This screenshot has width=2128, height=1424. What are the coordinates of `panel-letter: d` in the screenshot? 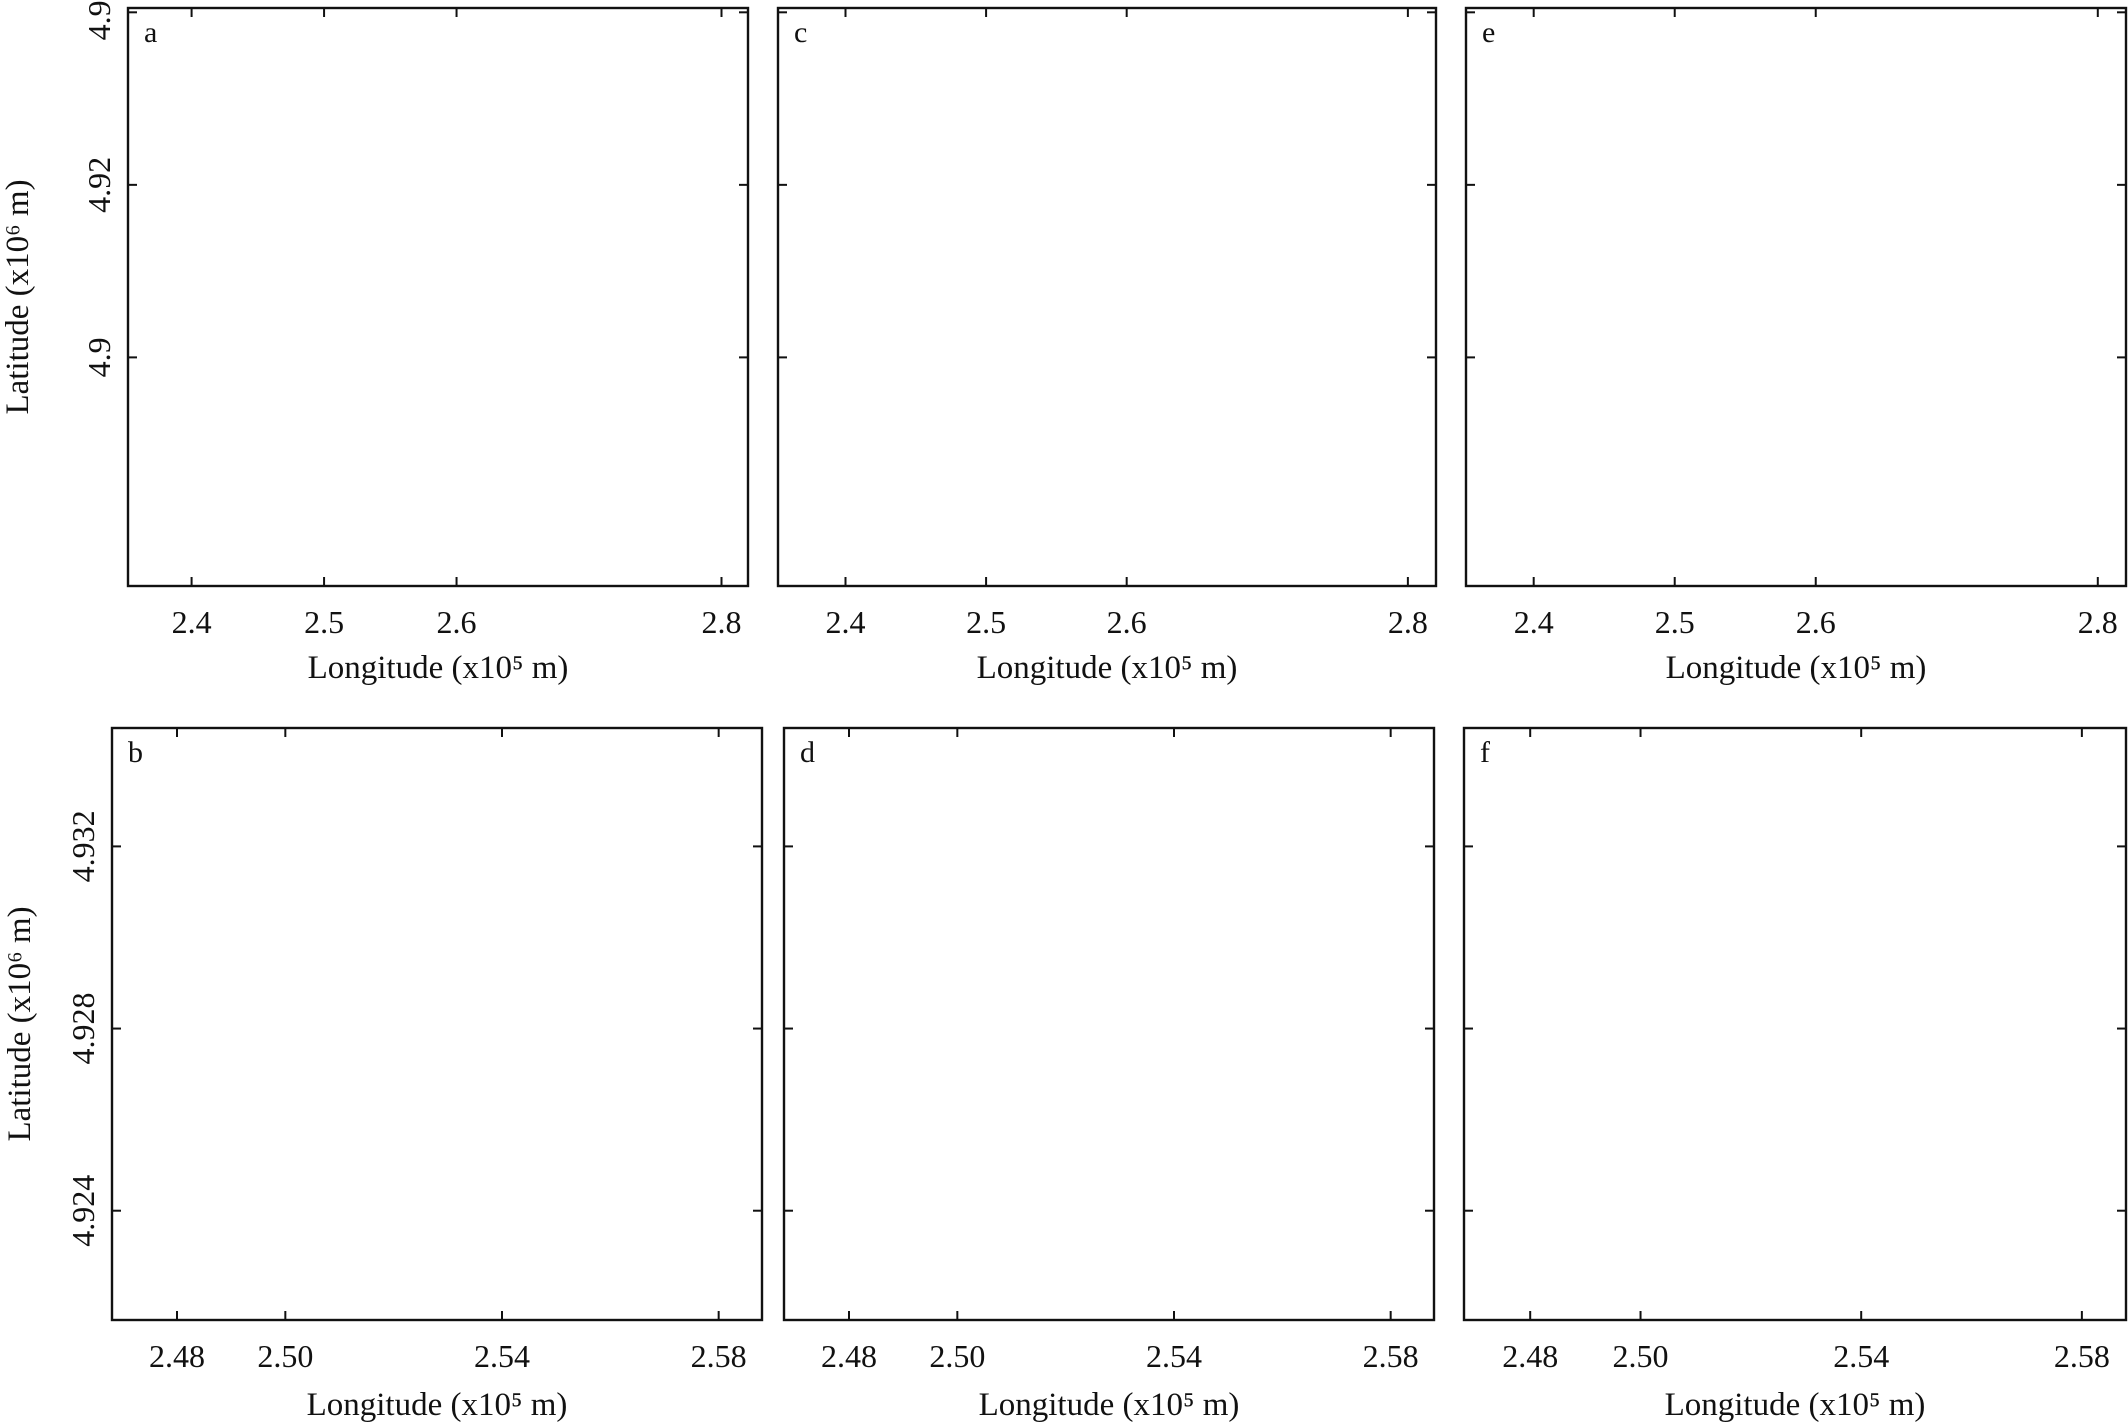 It's located at (807, 752).